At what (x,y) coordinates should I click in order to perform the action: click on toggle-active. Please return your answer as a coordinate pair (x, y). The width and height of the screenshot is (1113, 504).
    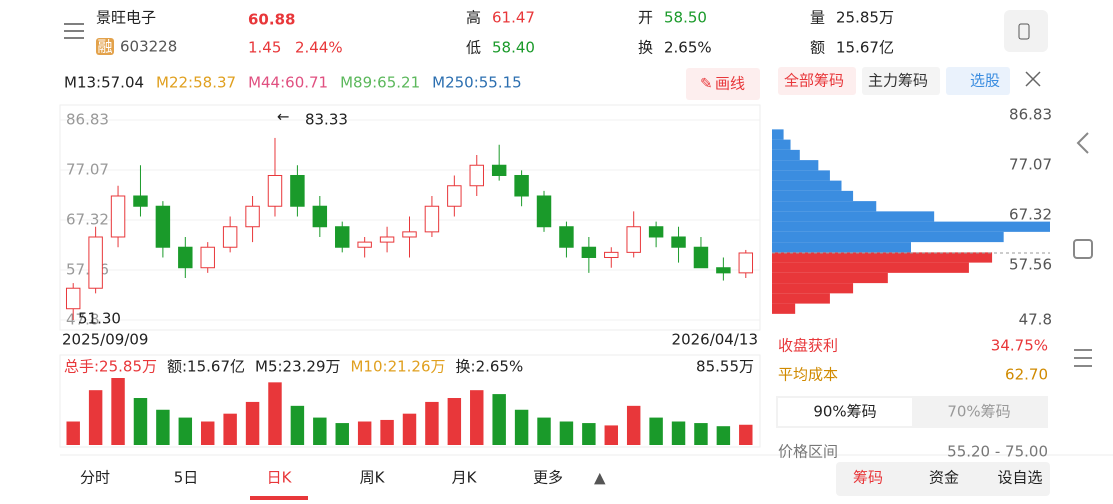
    Looking at the image, I should click on (845, 412).